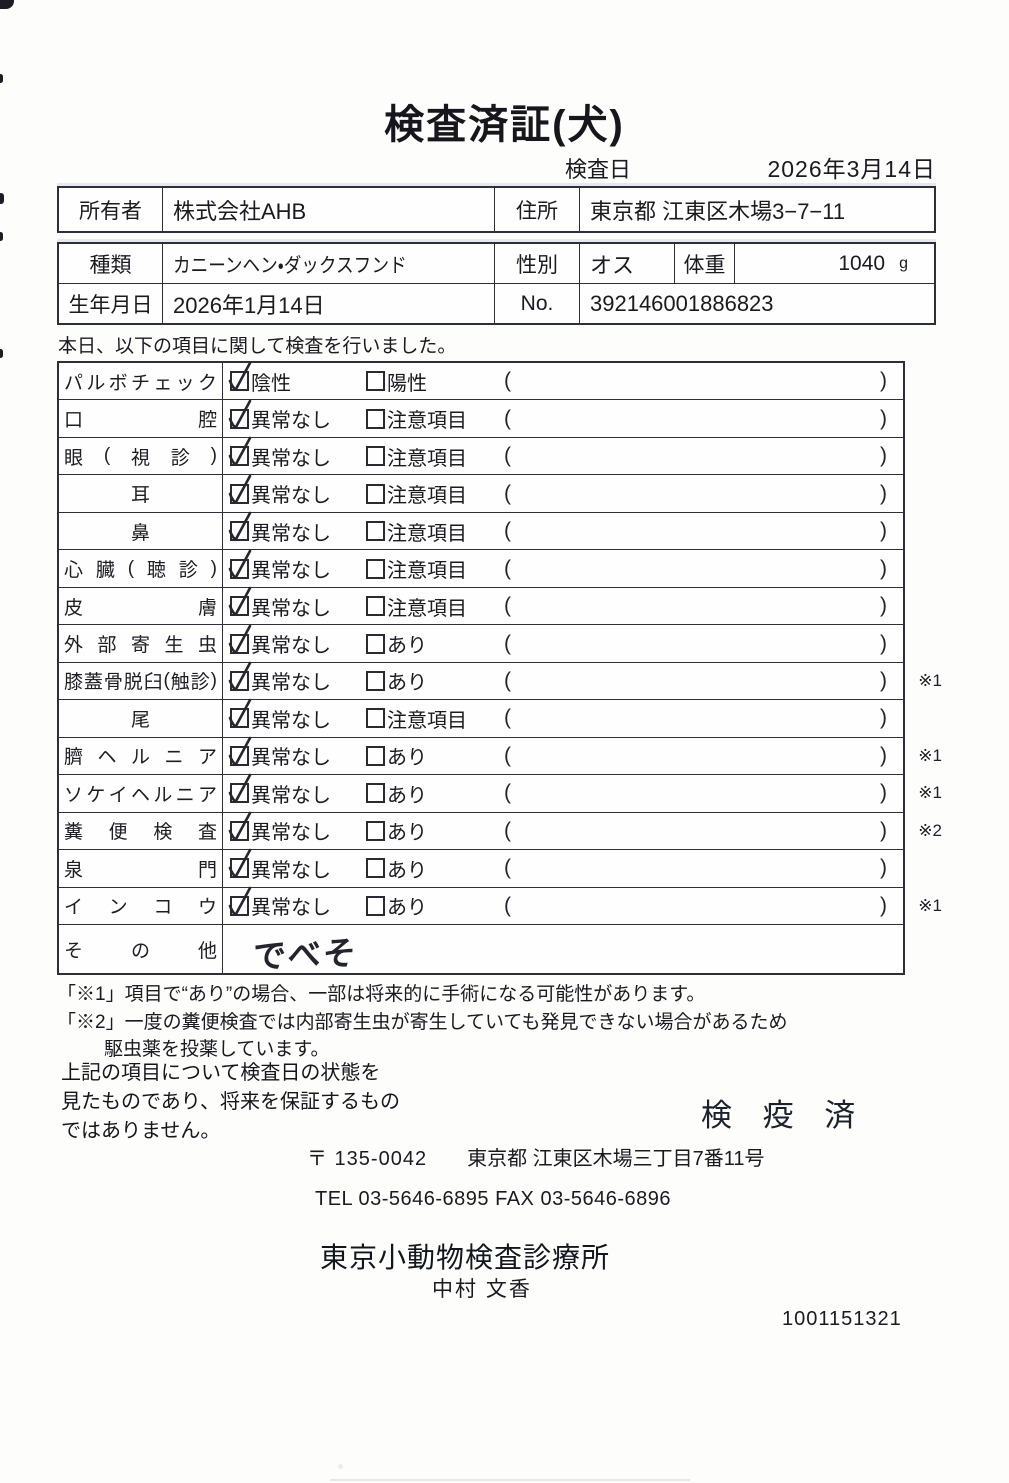  What do you see at coordinates (930, 830) in the screenshot?
I see `row-note-marker: ※2` at bounding box center [930, 830].